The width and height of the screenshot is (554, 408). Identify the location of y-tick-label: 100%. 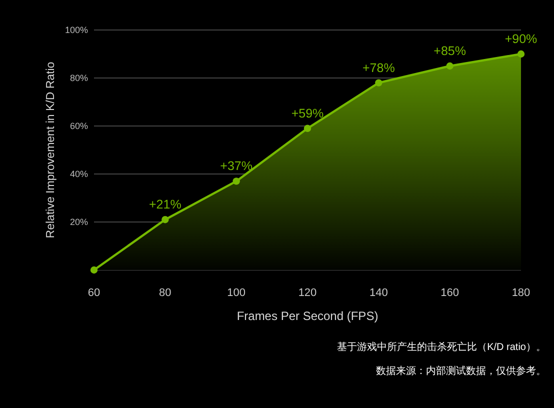
(76, 30).